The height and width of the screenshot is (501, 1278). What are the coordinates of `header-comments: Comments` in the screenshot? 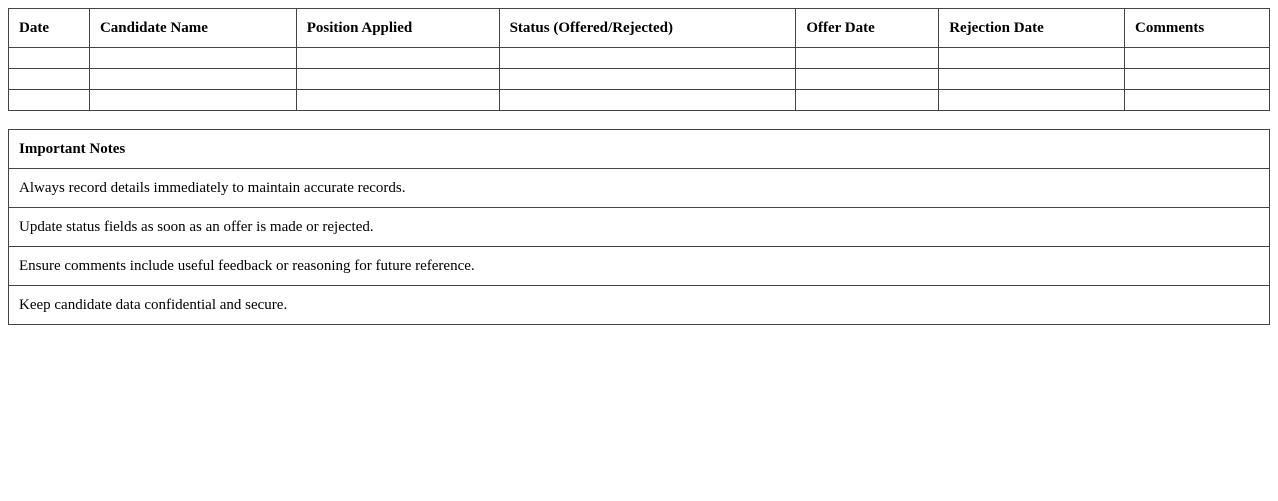 It's located at (1197, 28).